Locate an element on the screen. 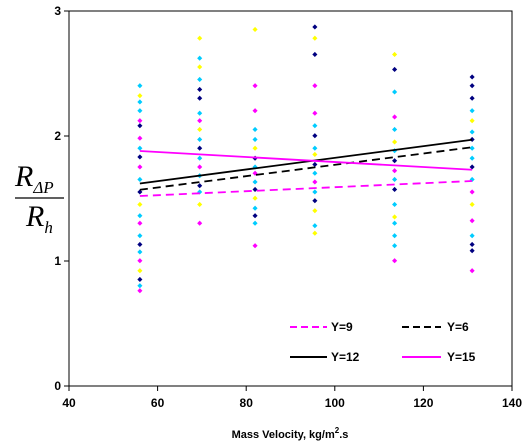  legend: Y=9 Y=6 Y=12 Y=15 is located at coordinates (383, 342).